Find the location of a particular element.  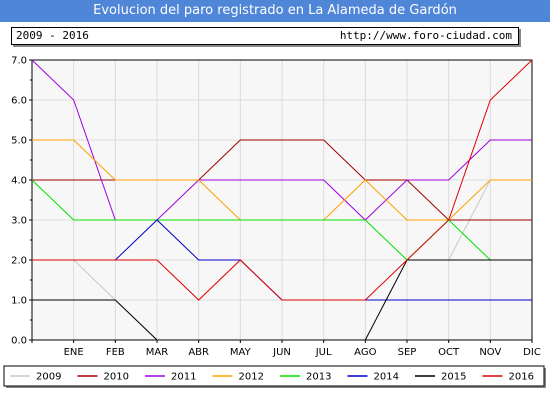

legend-label-2013: 2013 is located at coordinates (318, 377).